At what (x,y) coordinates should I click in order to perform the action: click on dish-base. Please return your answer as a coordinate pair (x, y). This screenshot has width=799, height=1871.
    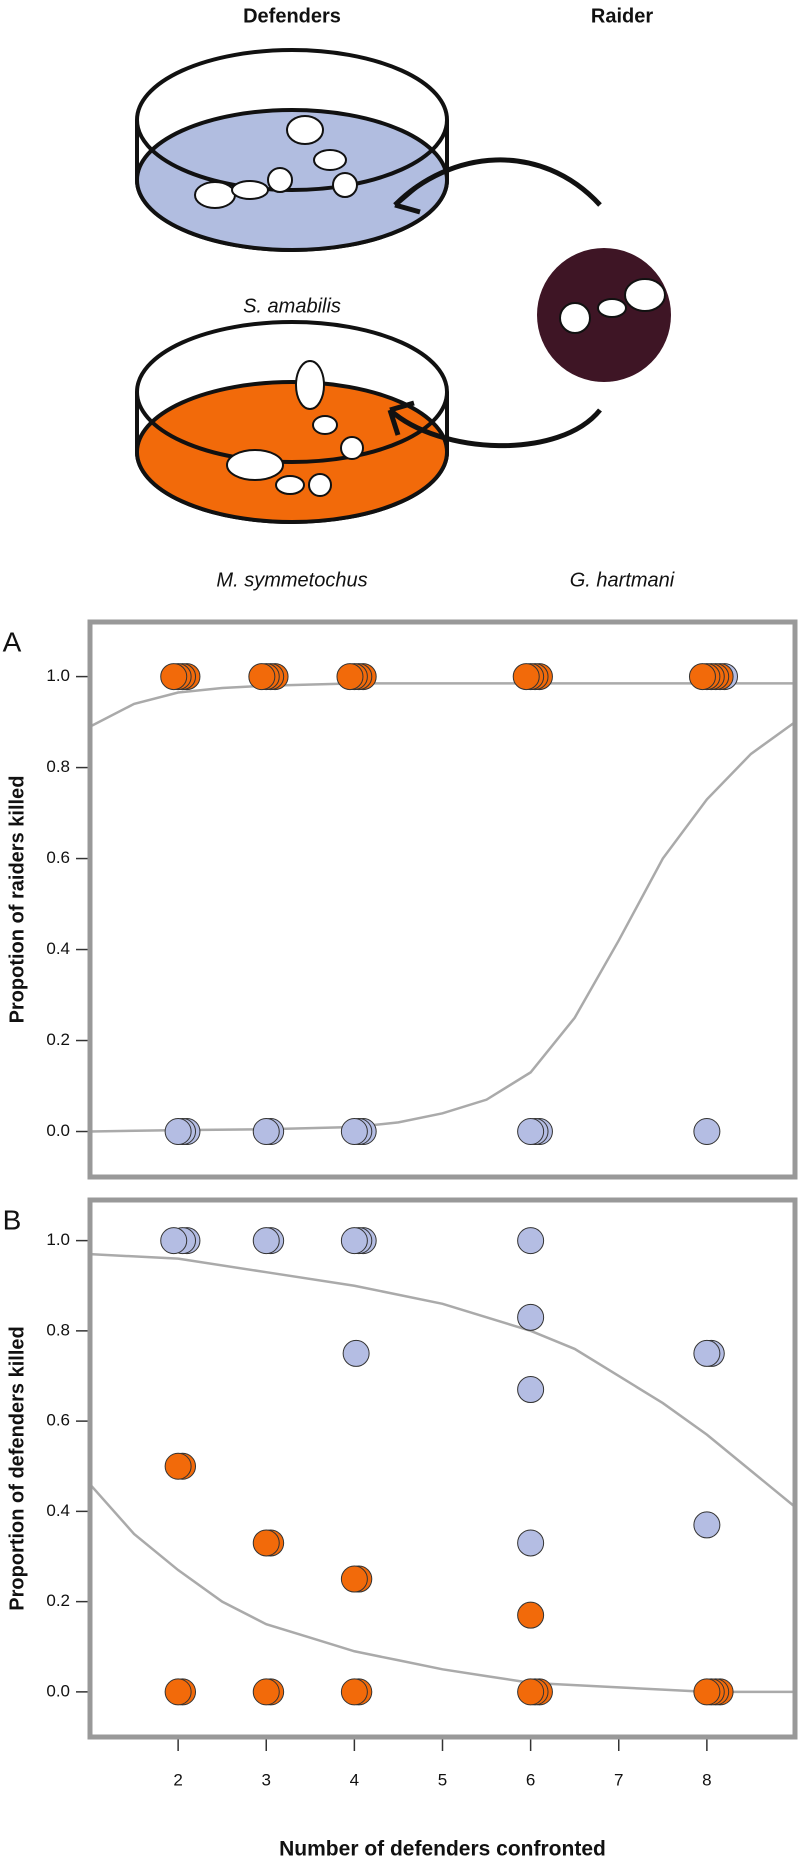
    Looking at the image, I should click on (292, 452).